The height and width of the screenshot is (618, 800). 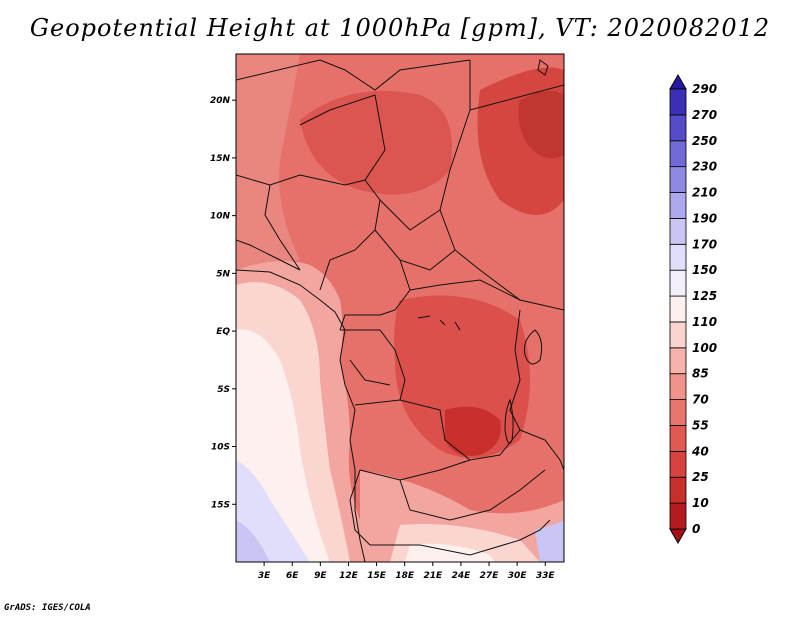 What do you see at coordinates (264, 576) in the screenshot?
I see `x-tick-label: 3E` at bounding box center [264, 576].